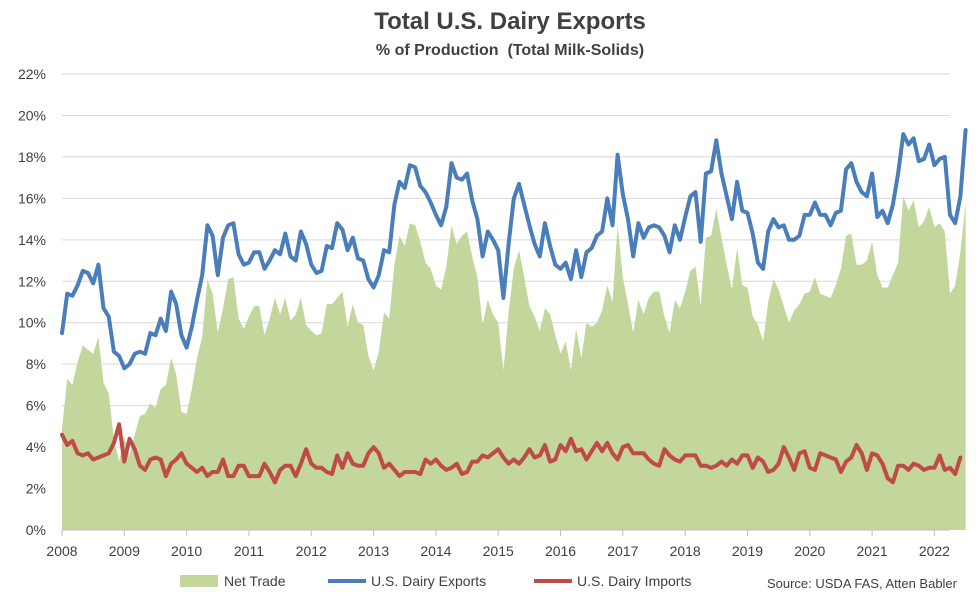 Image resolution: width=976 pixels, height=601 pixels. I want to click on x-tick-label: 2013, so click(373, 551).